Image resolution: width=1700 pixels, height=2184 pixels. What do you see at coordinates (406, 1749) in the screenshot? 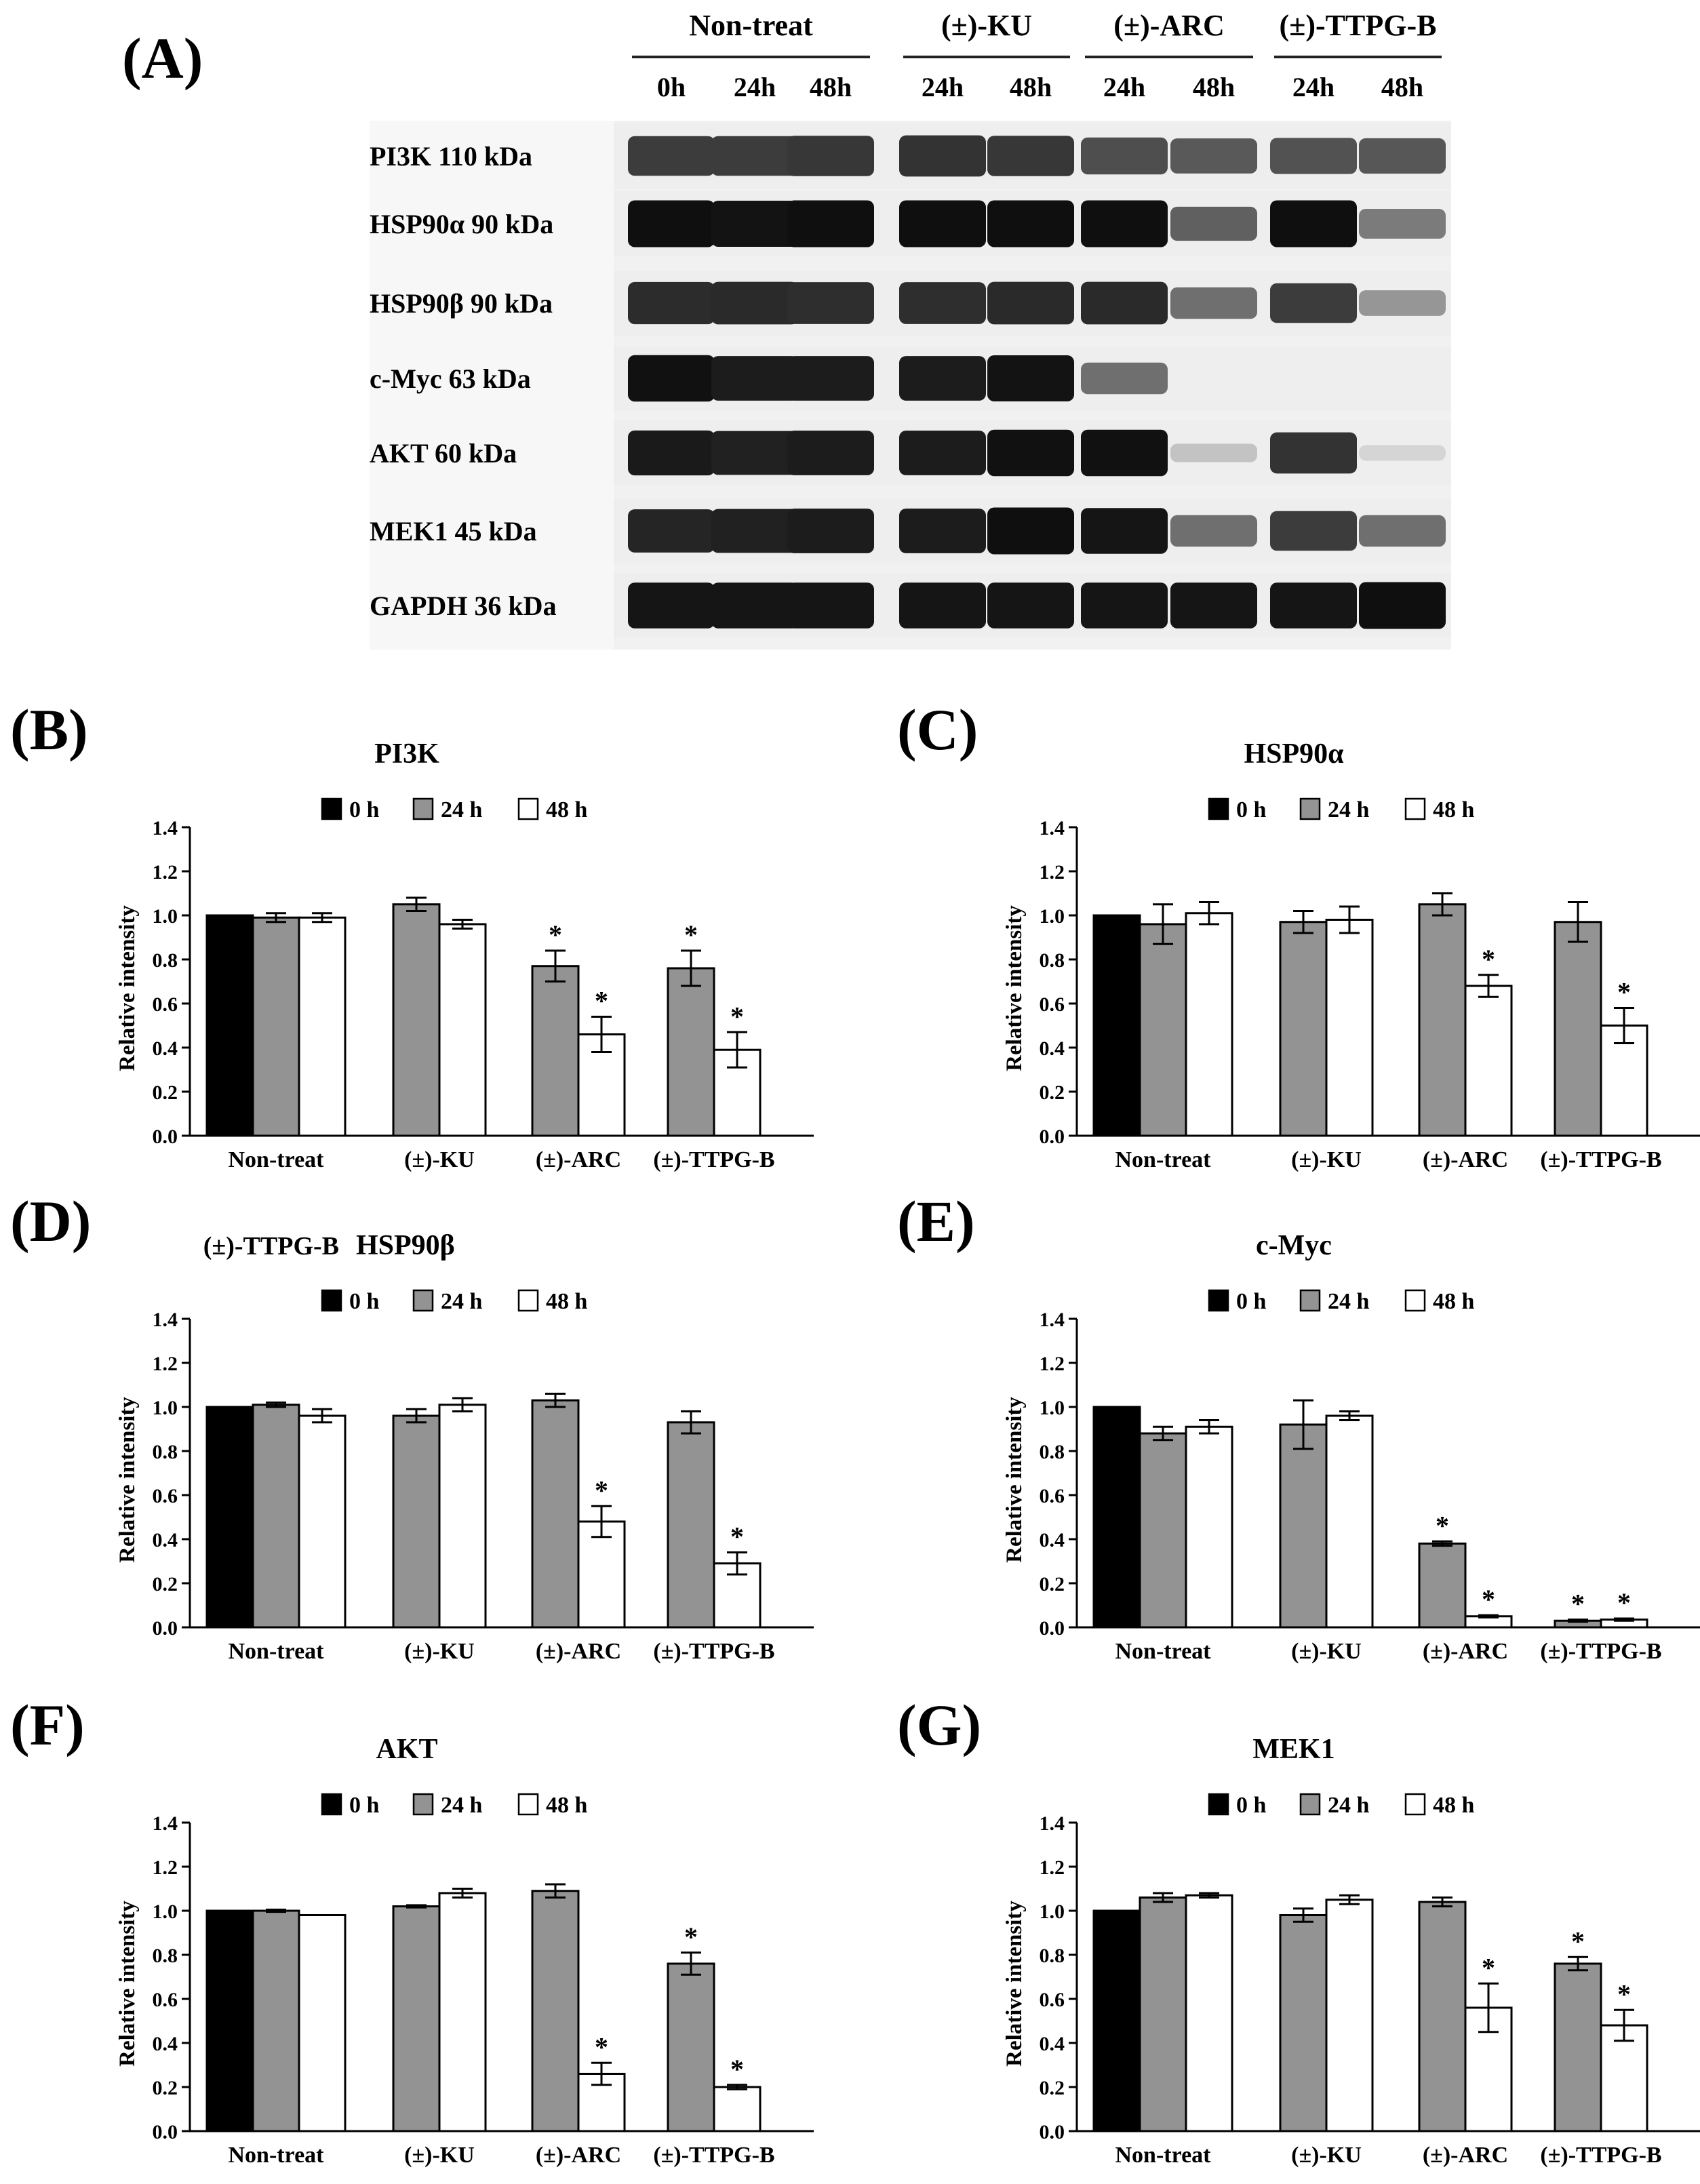
I see `chart-title: AKT` at bounding box center [406, 1749].